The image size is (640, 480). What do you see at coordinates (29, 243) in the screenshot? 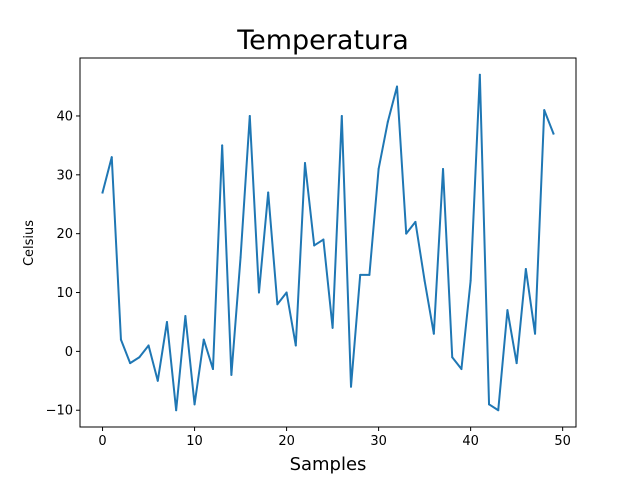
I see `y-axis-title: Celsius` at bounding box center [29, 243].